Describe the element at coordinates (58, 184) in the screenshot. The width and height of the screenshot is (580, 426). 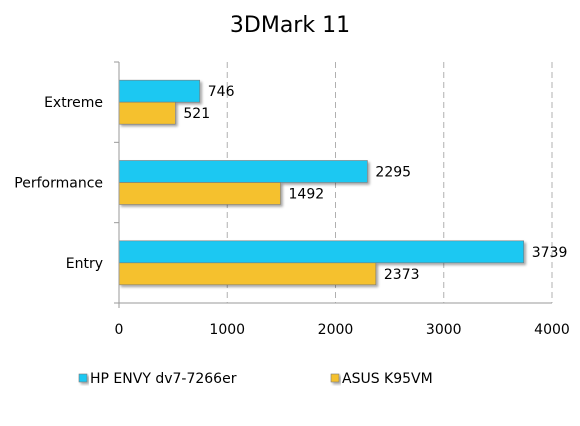
I see `category-label: Performance` at that location.